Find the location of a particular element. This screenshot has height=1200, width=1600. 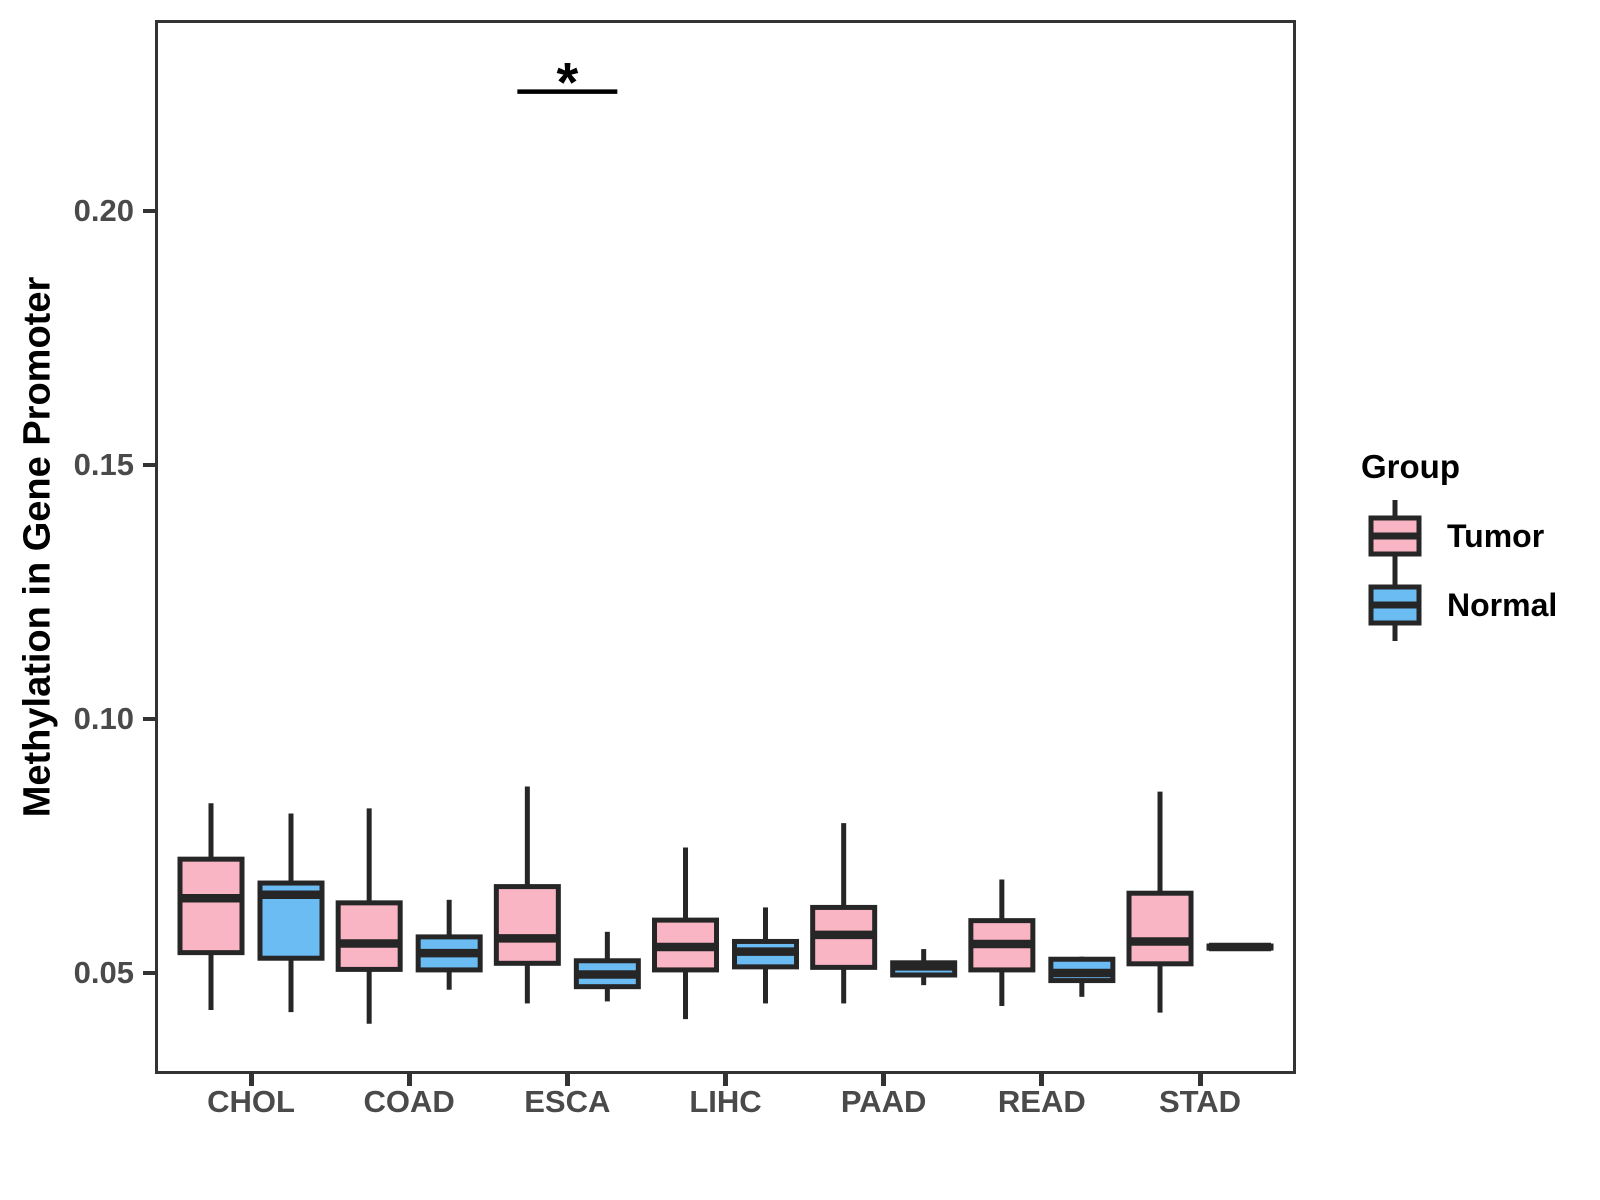

x-tick-lihc is located at coordinates (725, 1078).